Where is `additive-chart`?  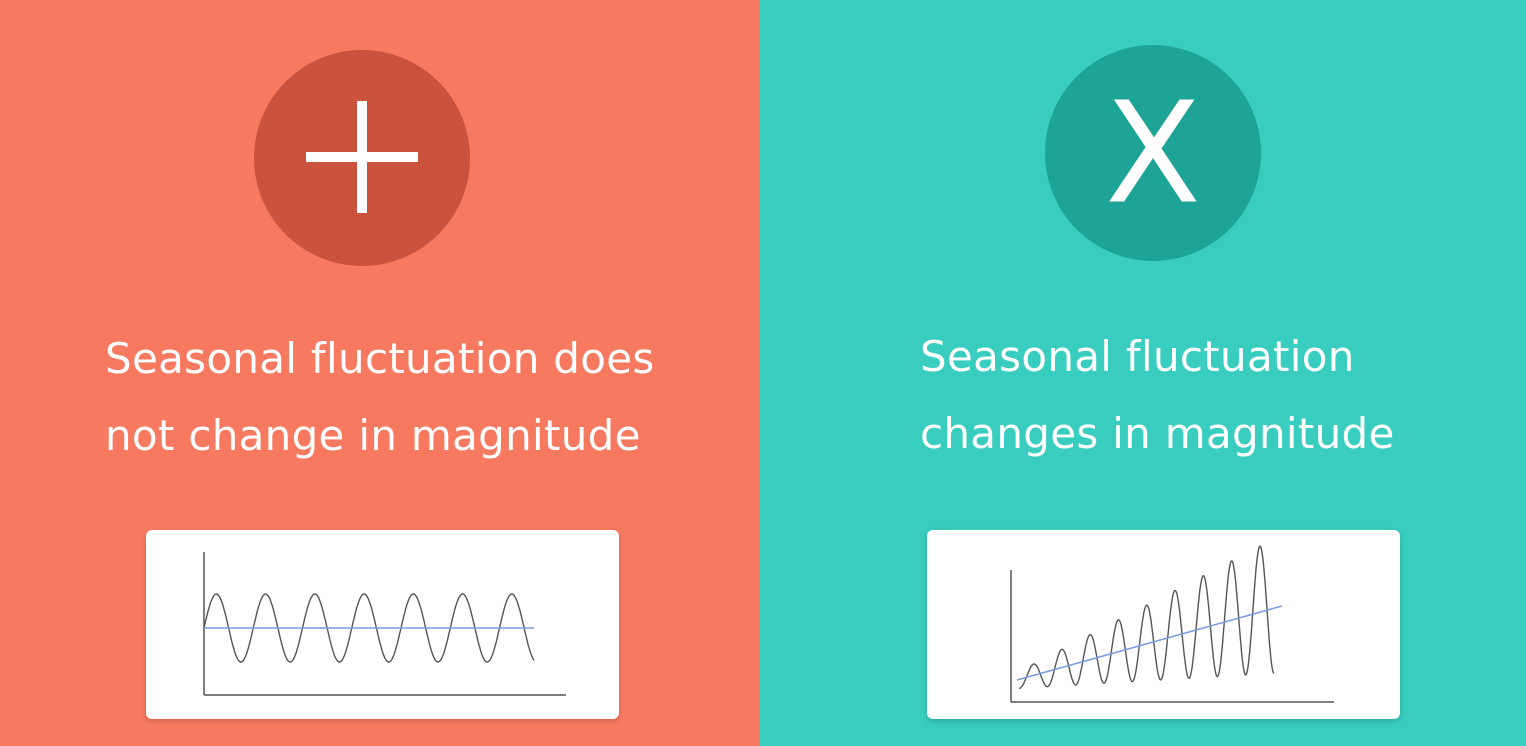
additive-chart is located at coordinates (384, 624).